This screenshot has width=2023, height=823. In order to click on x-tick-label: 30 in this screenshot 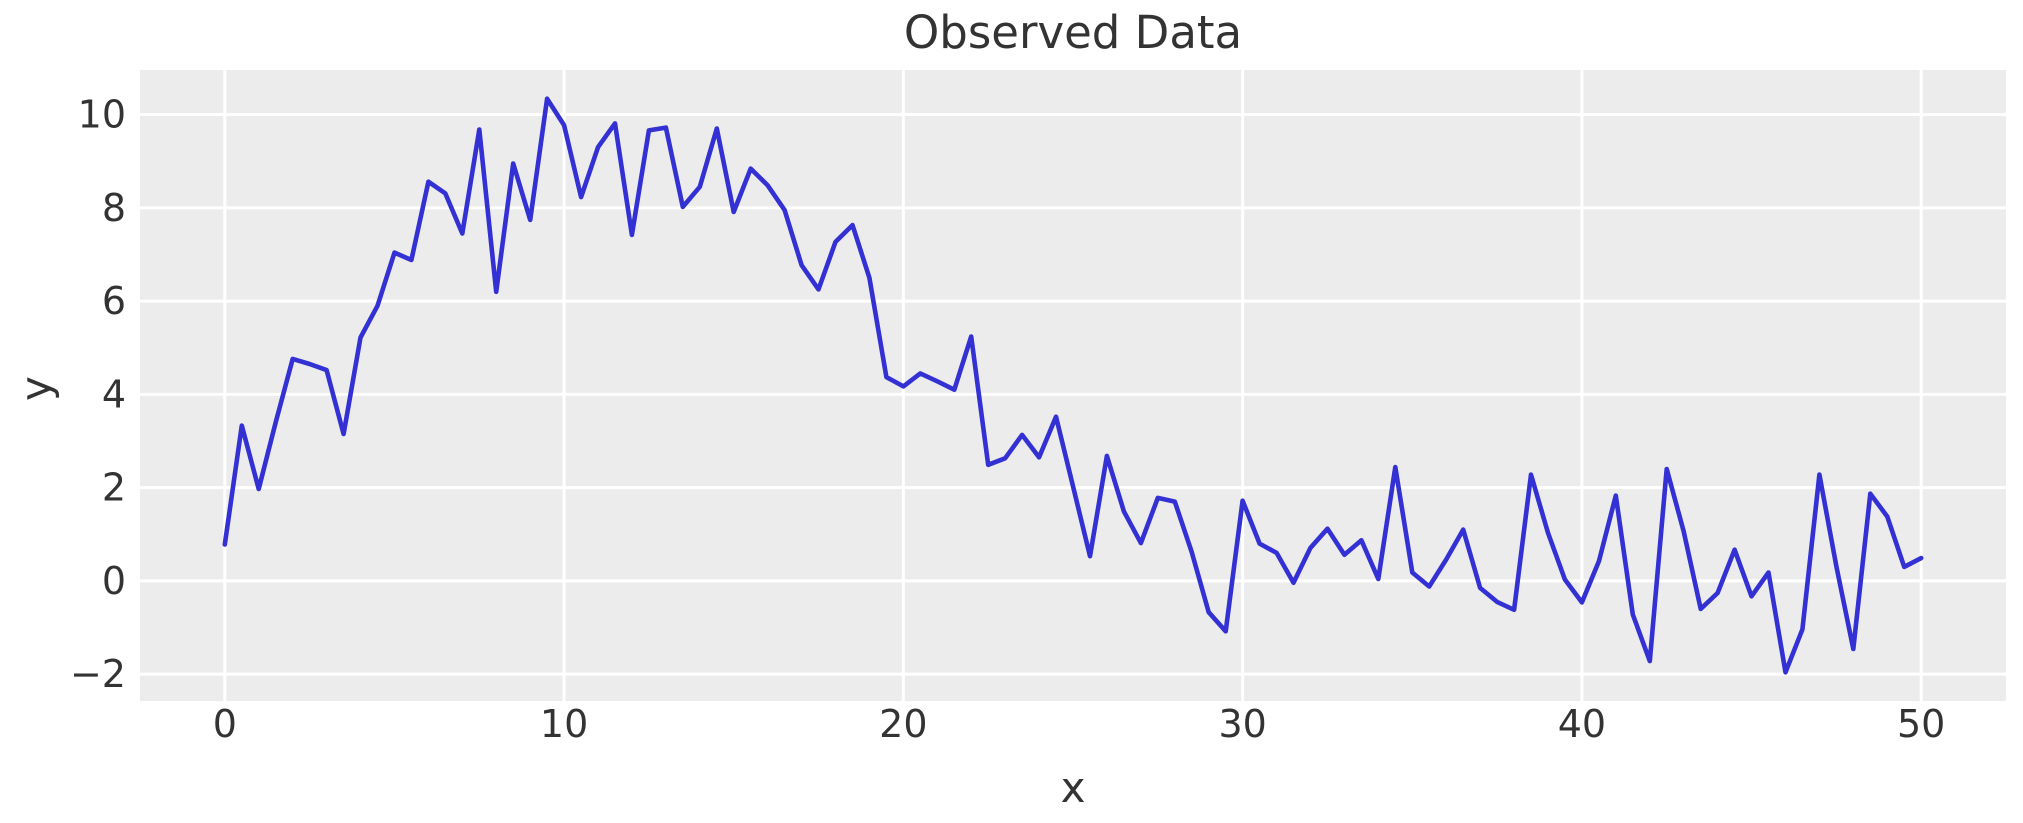, I will do `click(1242, 724)`.